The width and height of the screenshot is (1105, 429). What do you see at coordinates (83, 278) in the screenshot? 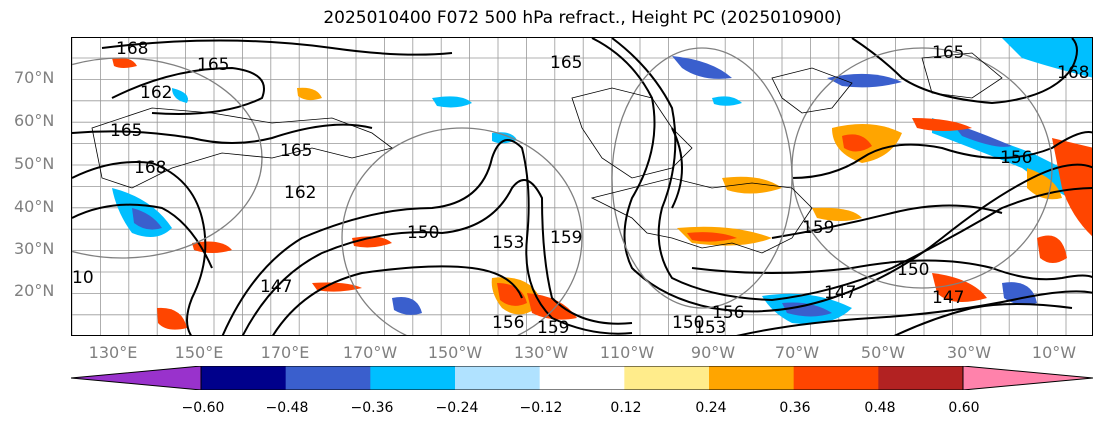
I see `contour-label: 10` at bounding box center [83, 278].